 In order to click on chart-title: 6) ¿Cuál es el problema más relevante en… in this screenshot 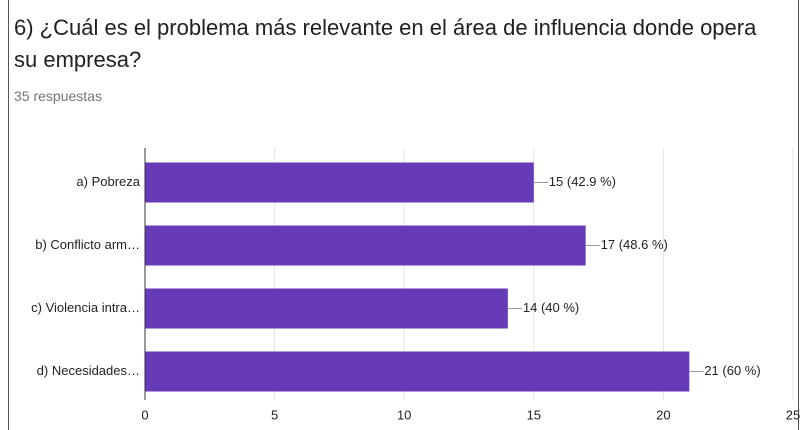, I will do `click(385, 43)`.